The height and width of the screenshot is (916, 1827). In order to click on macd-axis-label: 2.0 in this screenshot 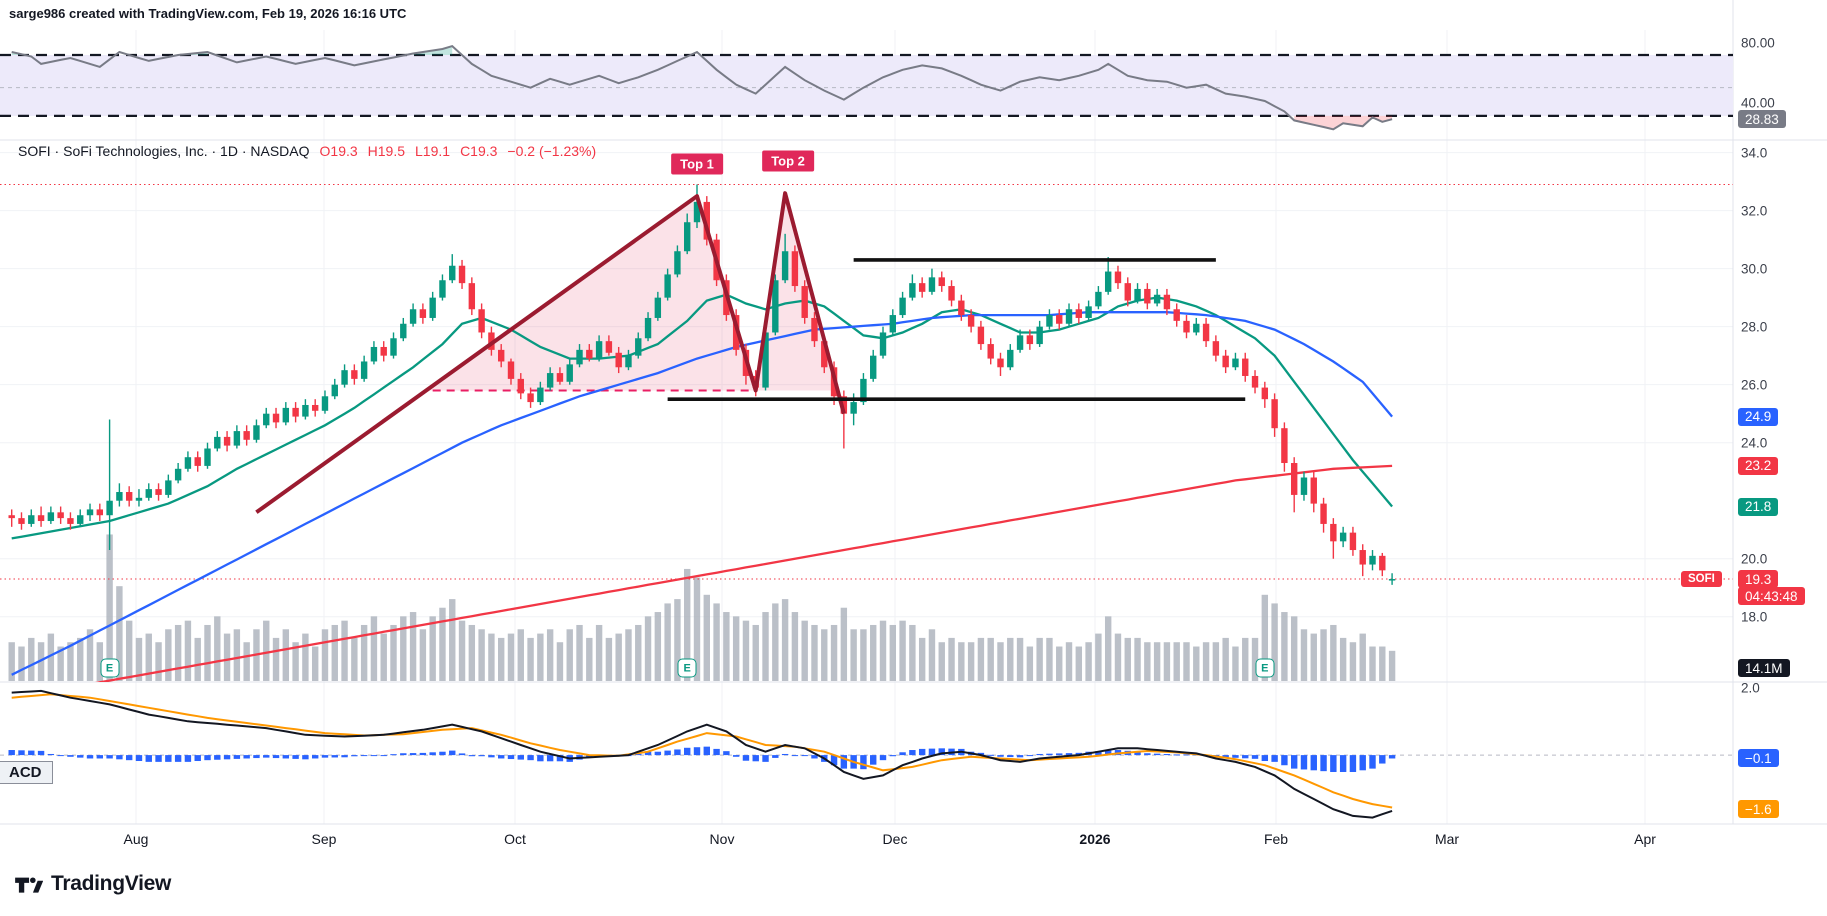, I will do `click(1750, 688)`.